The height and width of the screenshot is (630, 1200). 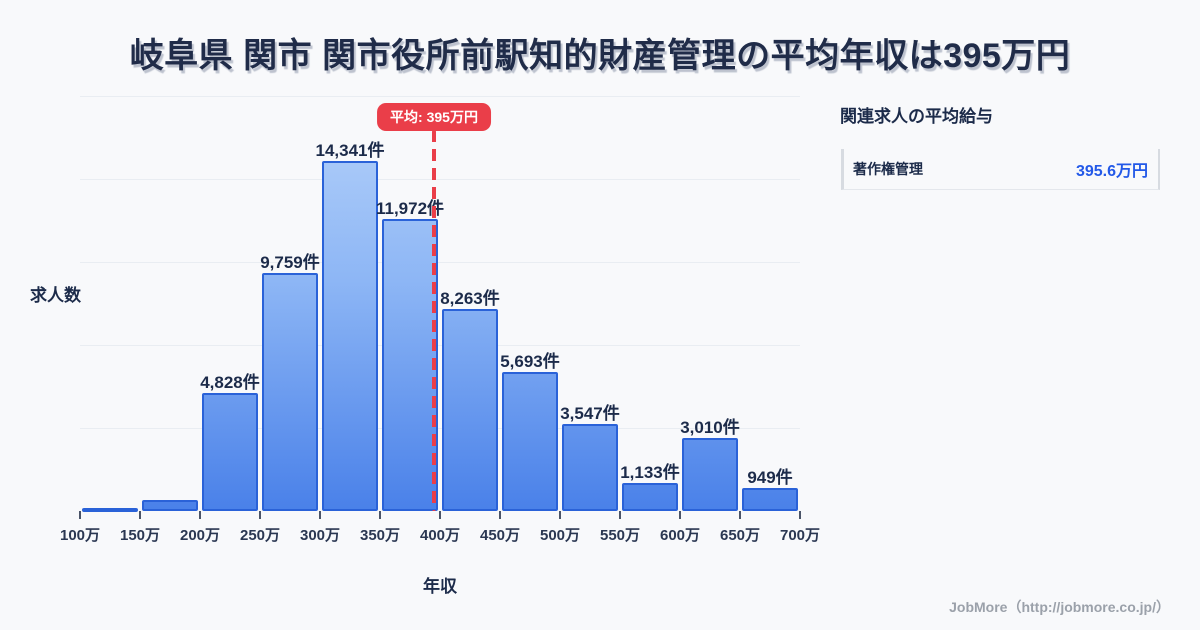 I want to click on page-title: 岐阜県 関市 関市役所前駅知的財産管理の平均年収は395万円, so click(x=600, y=56).